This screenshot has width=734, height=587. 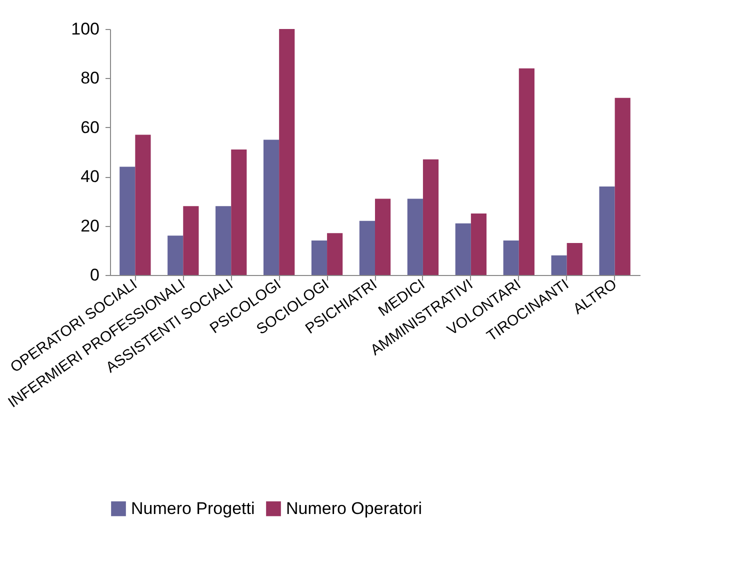 What do you see at coordinates (90, 226) in the screenshot?
I see `y-tick-label: 20` at bounding box center [90, 226].